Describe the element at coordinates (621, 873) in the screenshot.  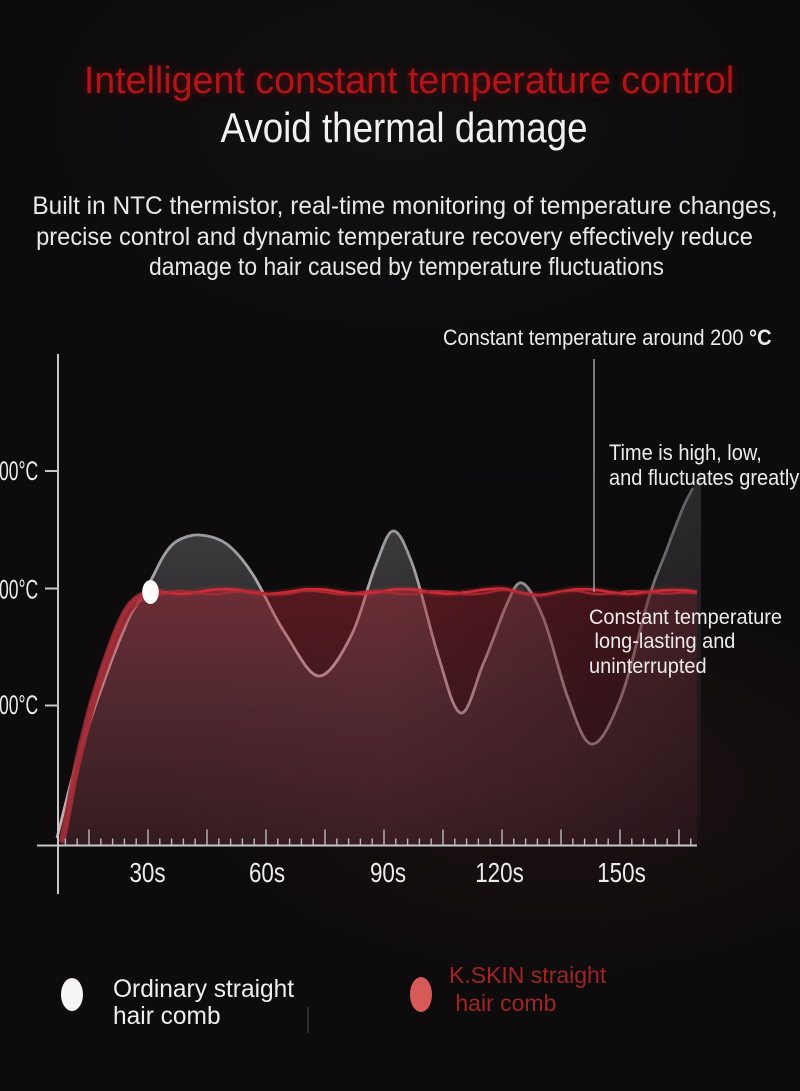
I see `svg-text: 150s` at that location.